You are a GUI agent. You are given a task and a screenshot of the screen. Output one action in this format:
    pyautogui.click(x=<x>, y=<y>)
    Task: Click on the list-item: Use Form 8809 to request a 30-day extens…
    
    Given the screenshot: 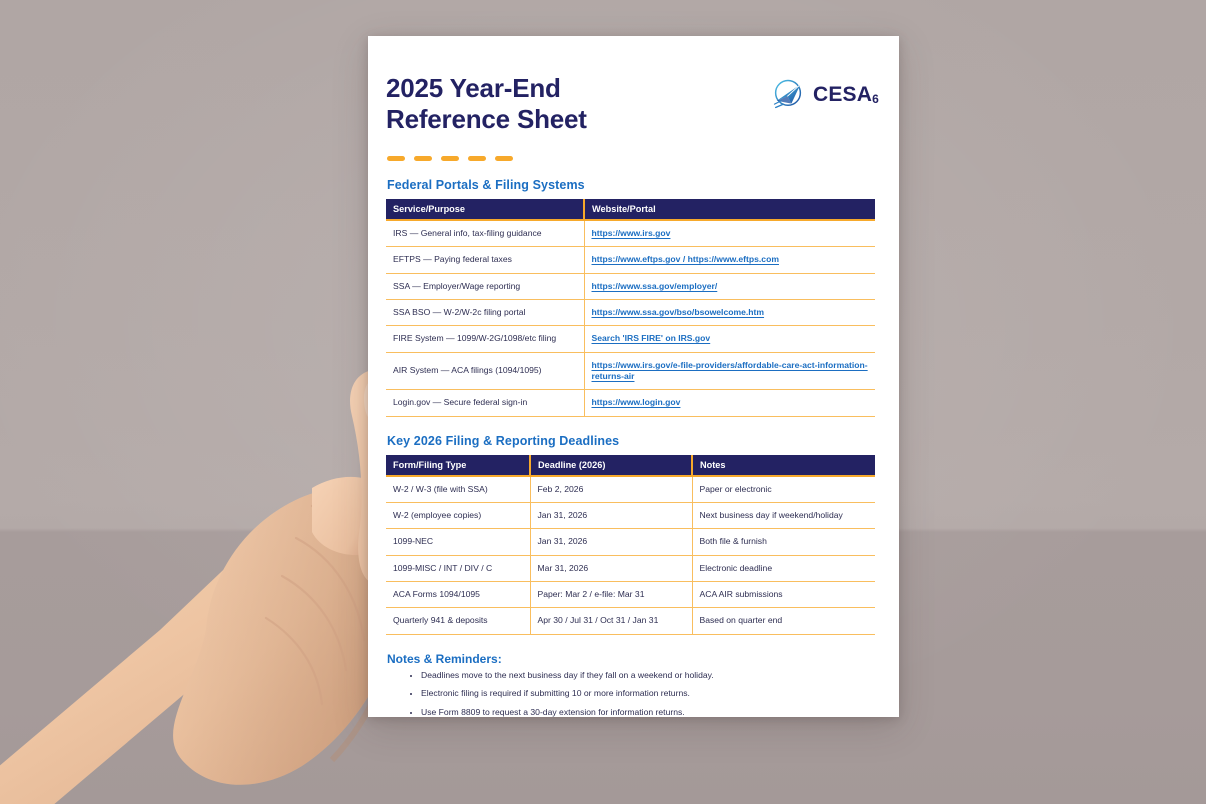 What is the action you would take?
    pyautogui.click(x=652, y=713)
    